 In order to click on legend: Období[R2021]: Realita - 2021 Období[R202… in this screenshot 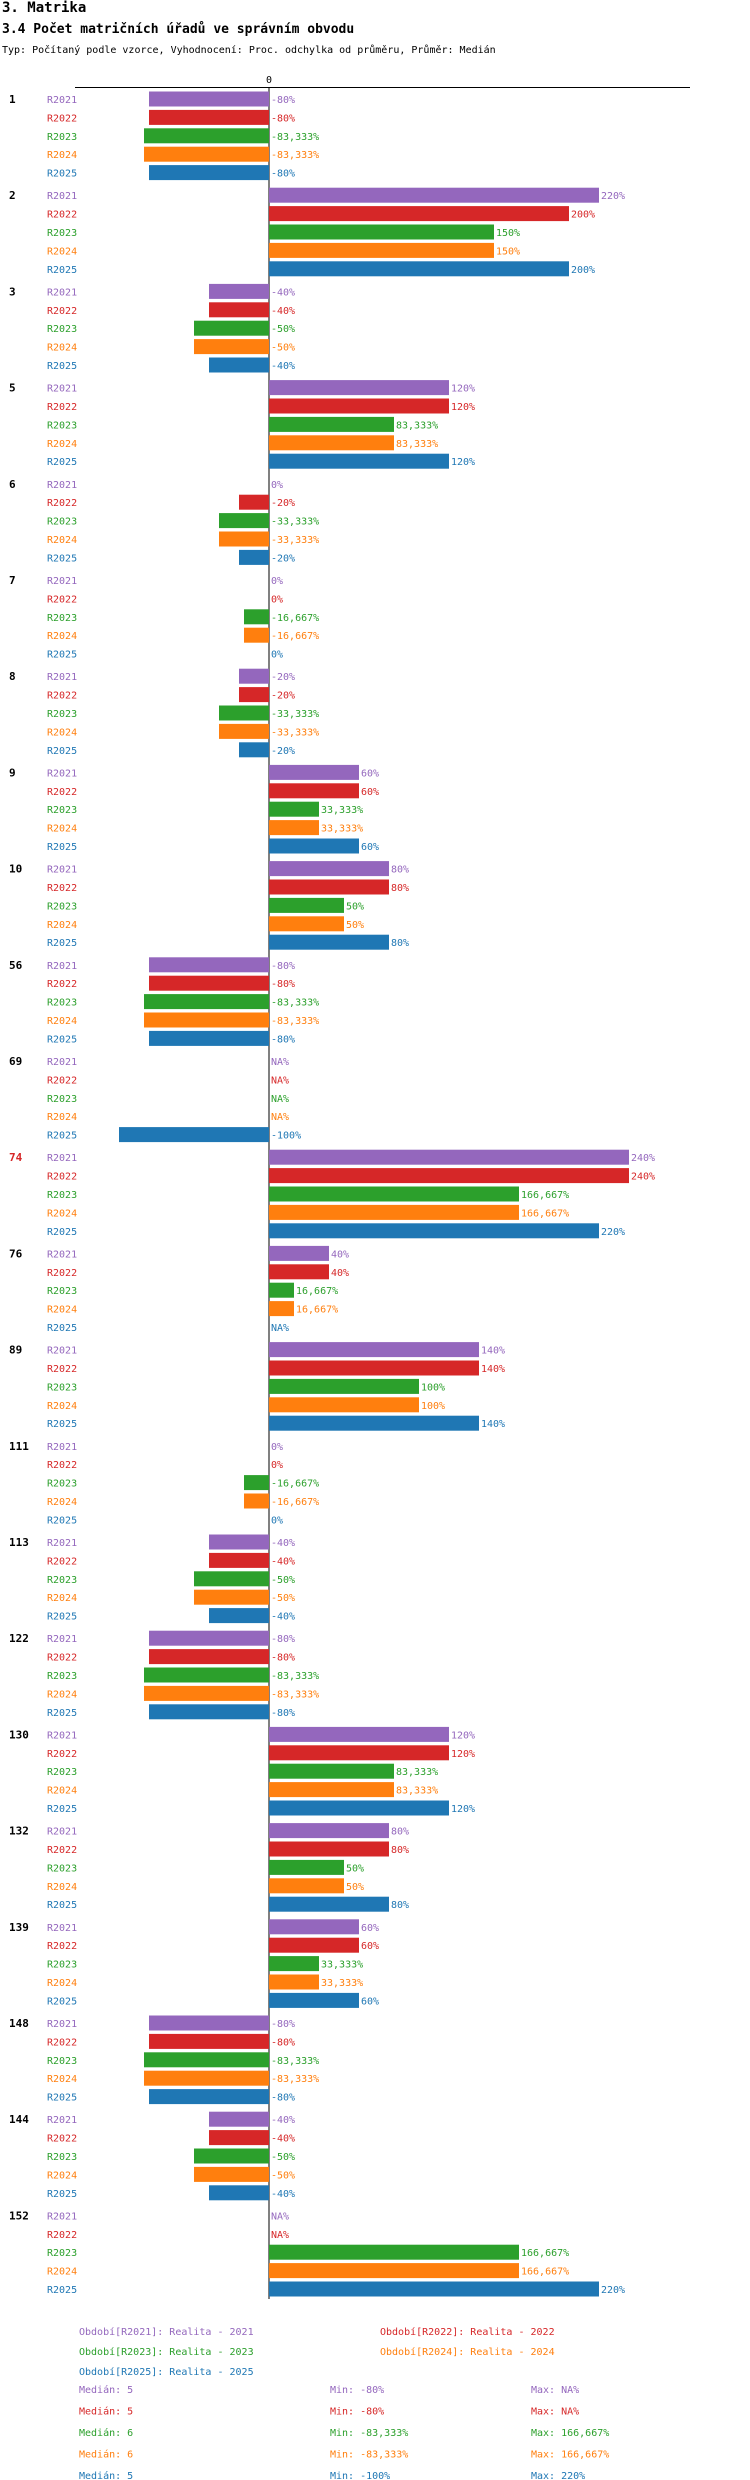, I will do `click(317, 2352)`.